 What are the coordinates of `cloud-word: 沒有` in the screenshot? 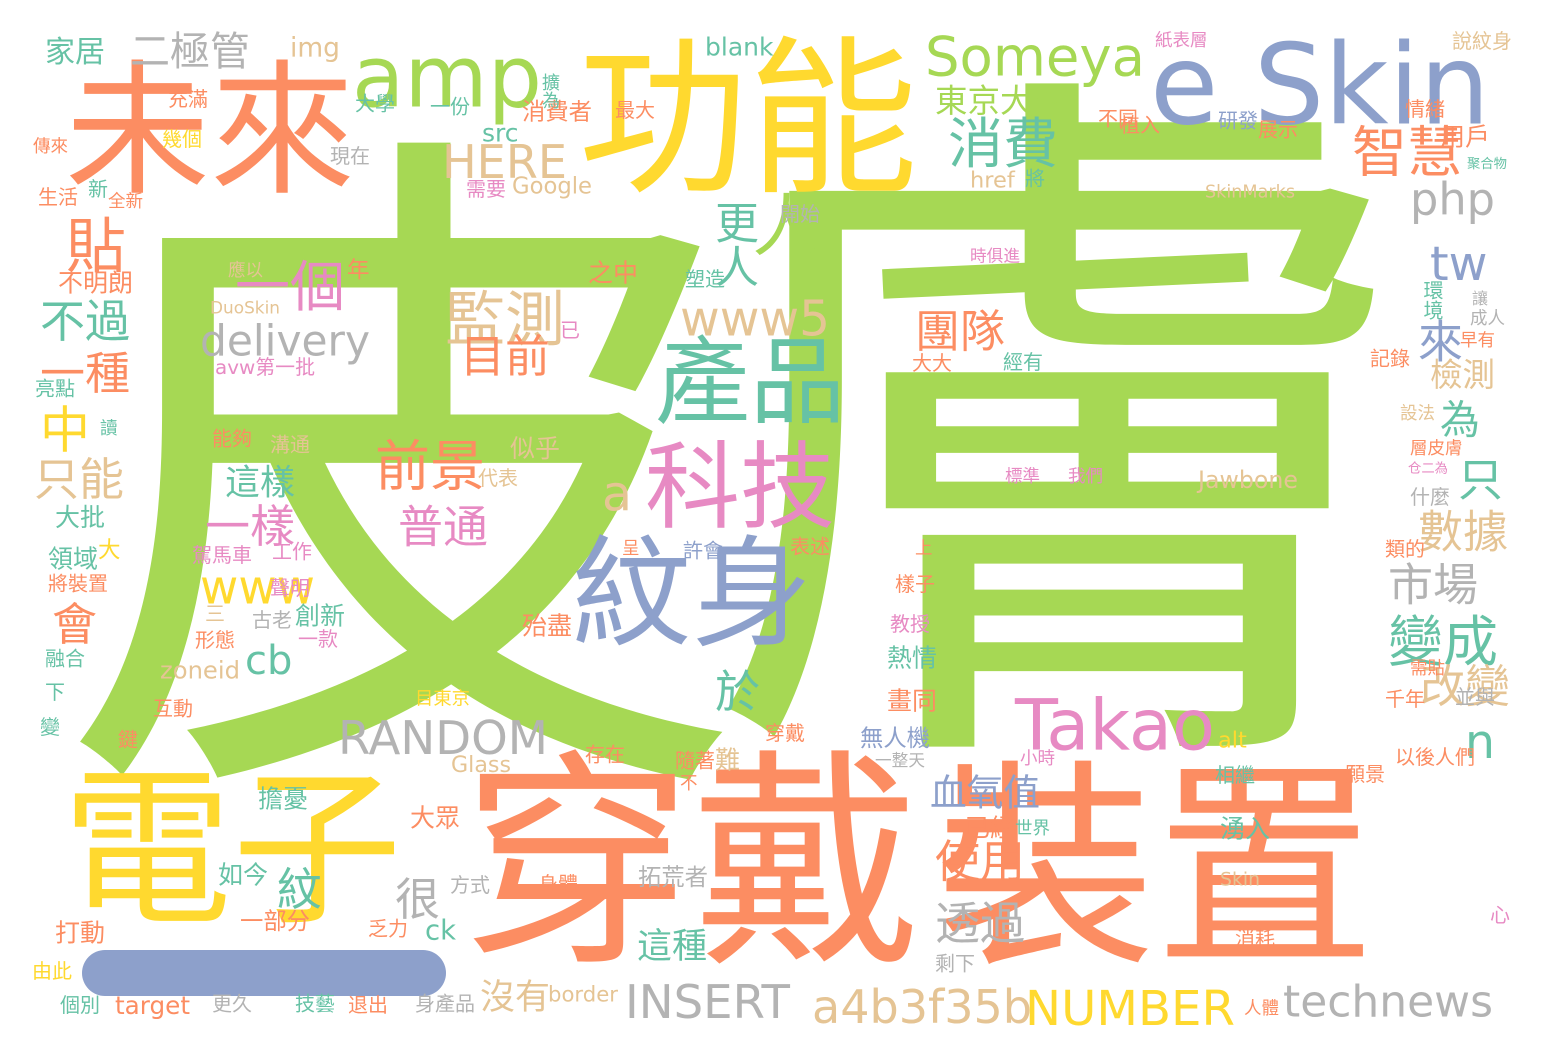 It's located at (515, 997).